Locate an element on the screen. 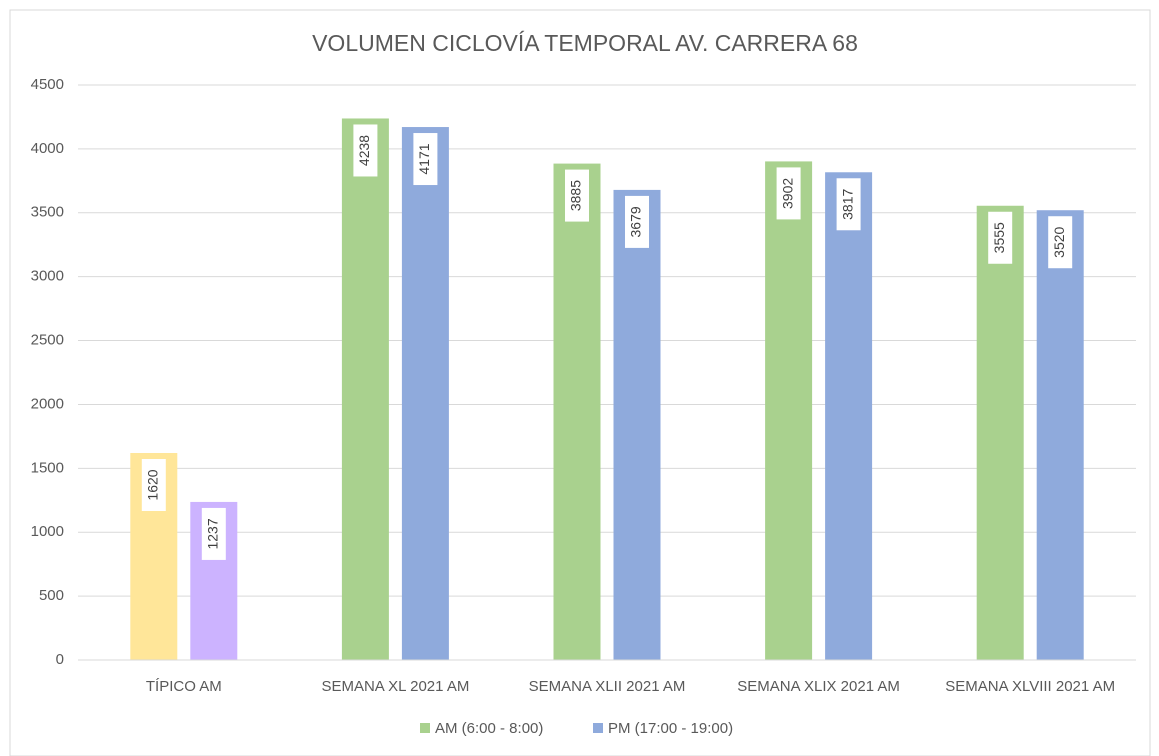  data-label: 3817 is located at coordinates (847, 203).